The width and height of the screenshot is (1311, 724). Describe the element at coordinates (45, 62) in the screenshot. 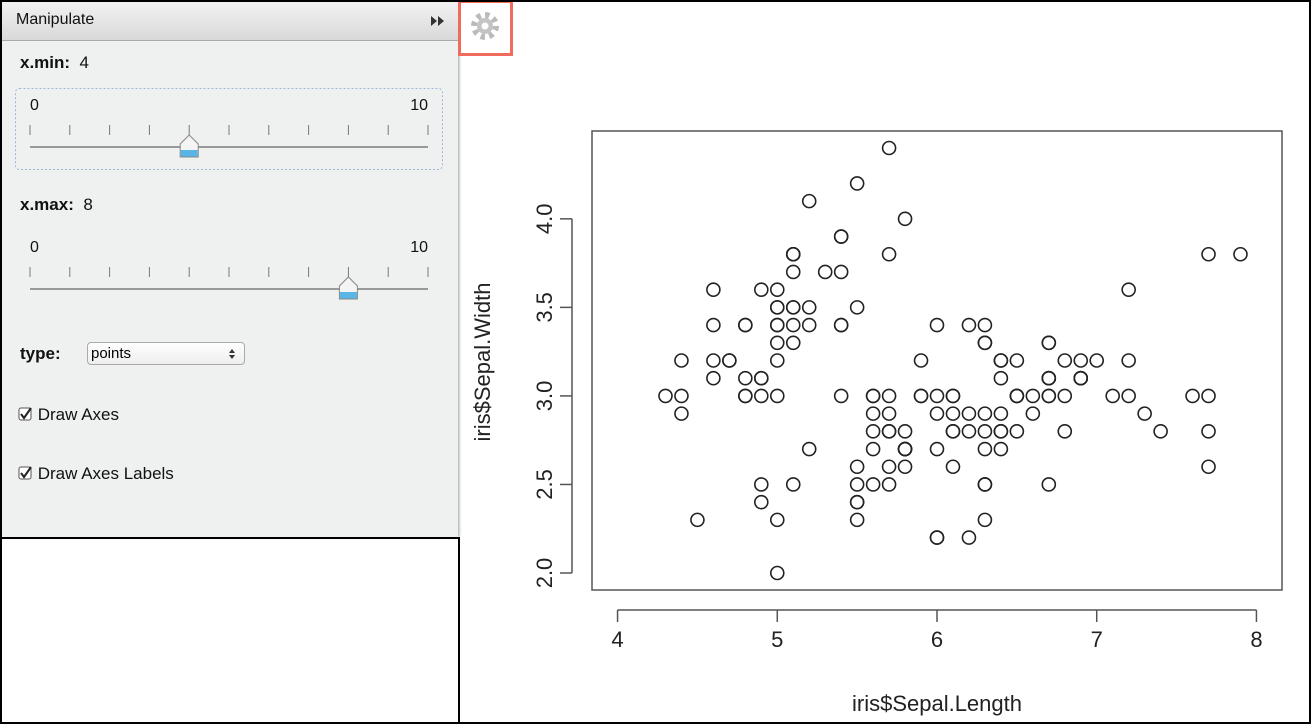

I see `label: x.min:` at that location.